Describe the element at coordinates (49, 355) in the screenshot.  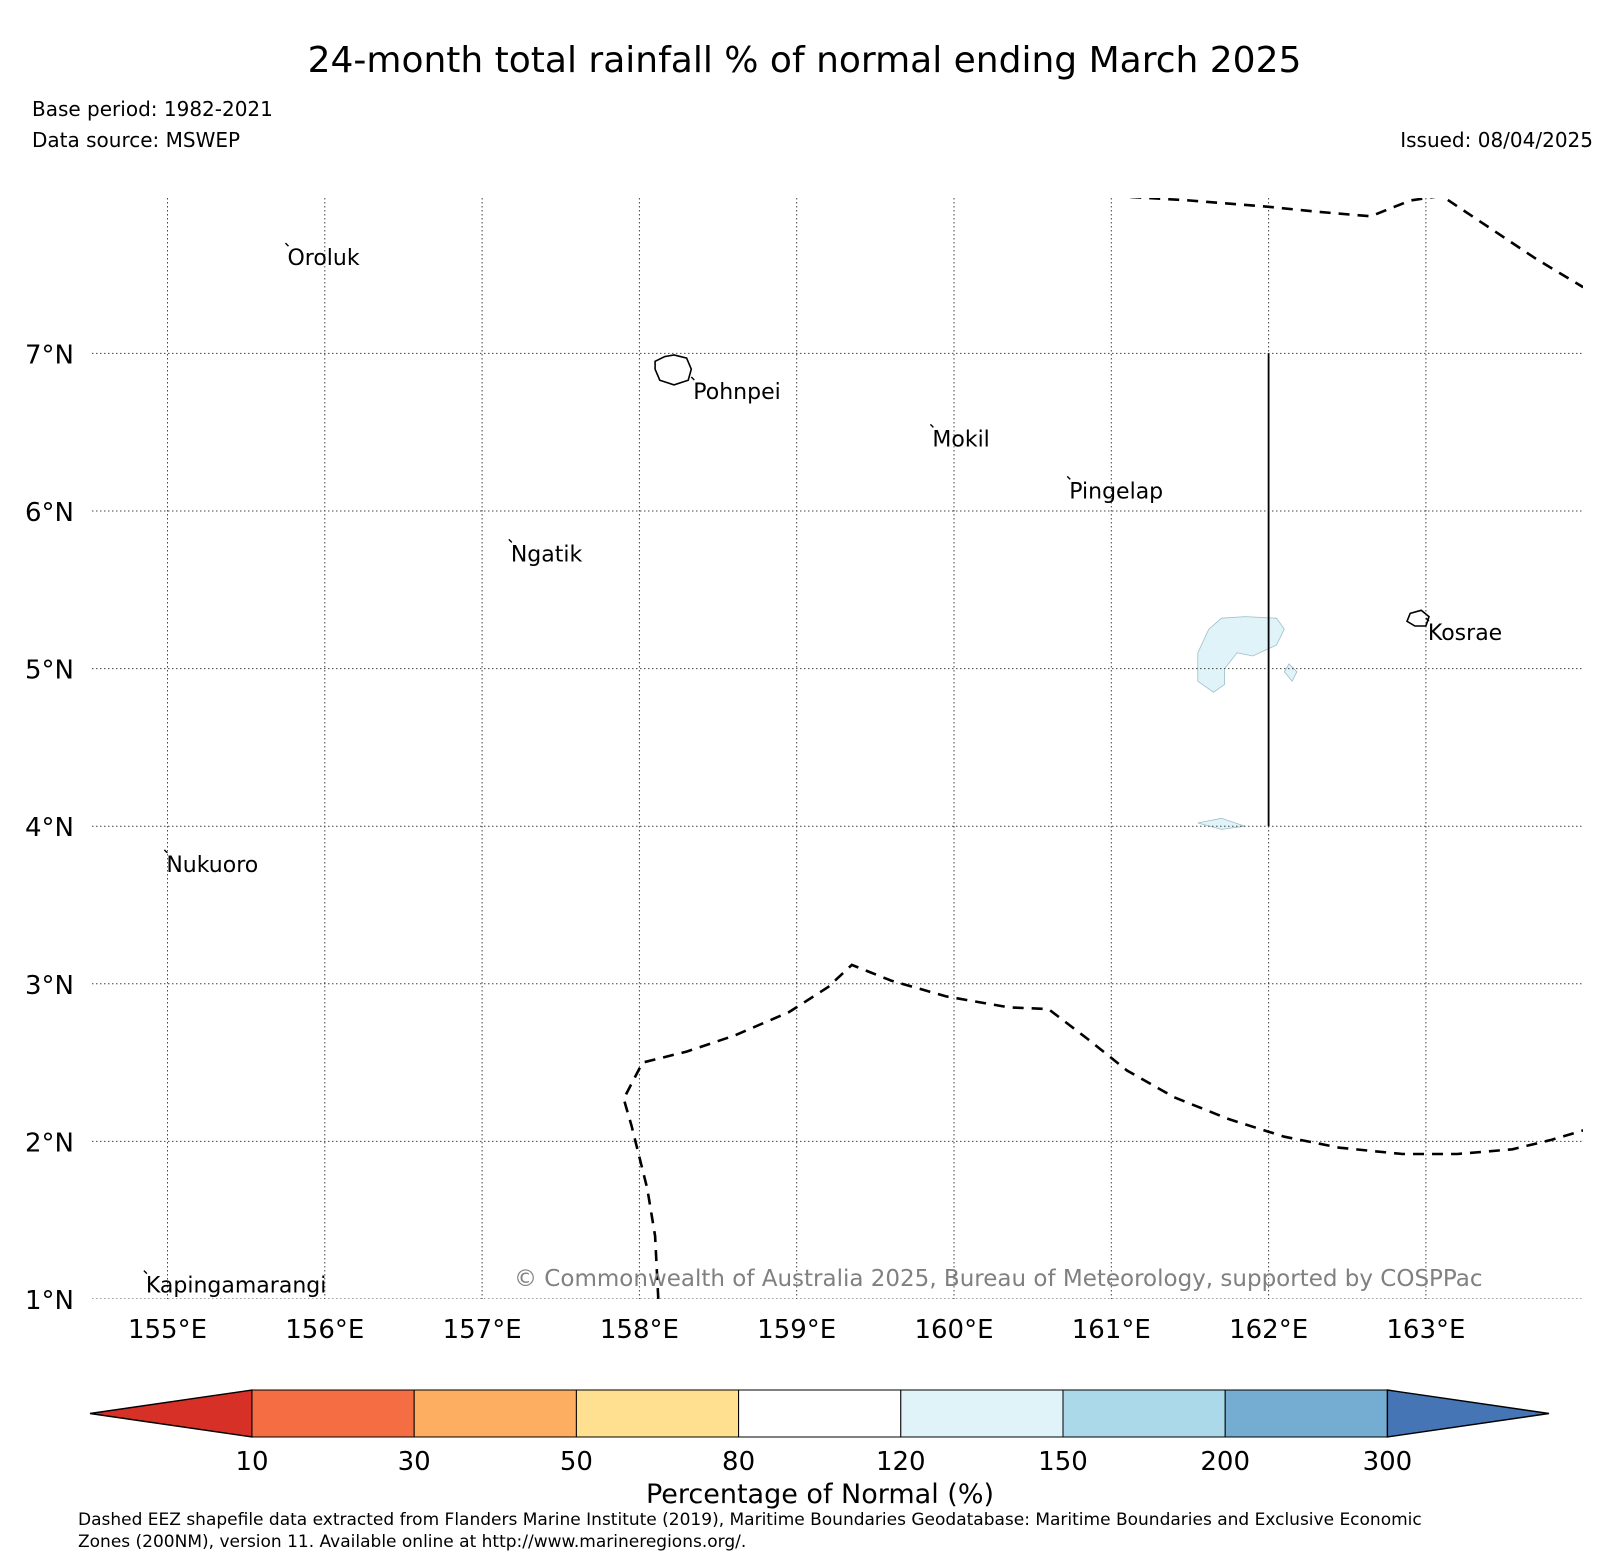
I see `lat-tick-label: 7°N` at that location.